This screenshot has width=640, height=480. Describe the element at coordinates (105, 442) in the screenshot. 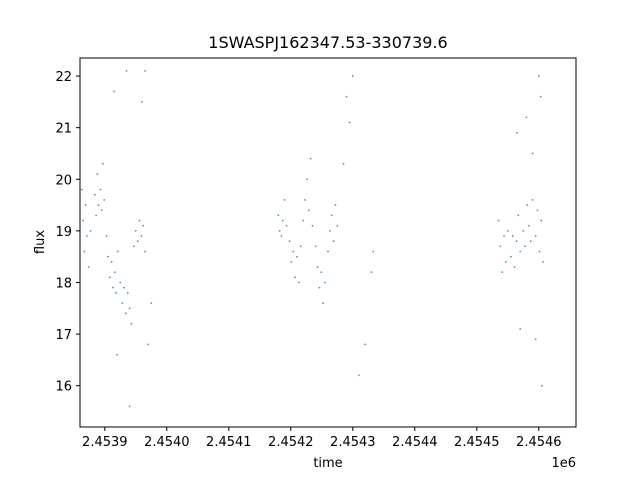

I see `x-tick-label: 2.4539` at that location.